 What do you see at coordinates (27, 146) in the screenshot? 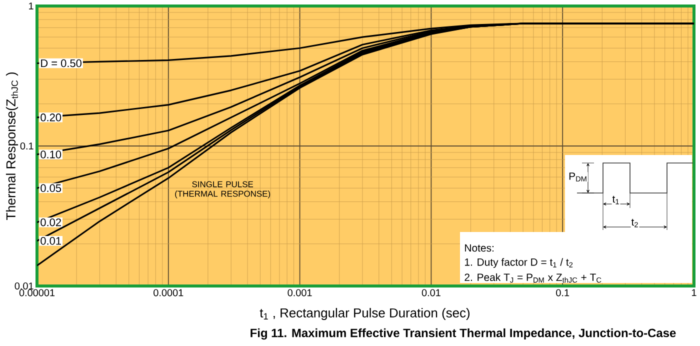
I see `y-tick-label: 0.1` at bounding box center [27, 146].